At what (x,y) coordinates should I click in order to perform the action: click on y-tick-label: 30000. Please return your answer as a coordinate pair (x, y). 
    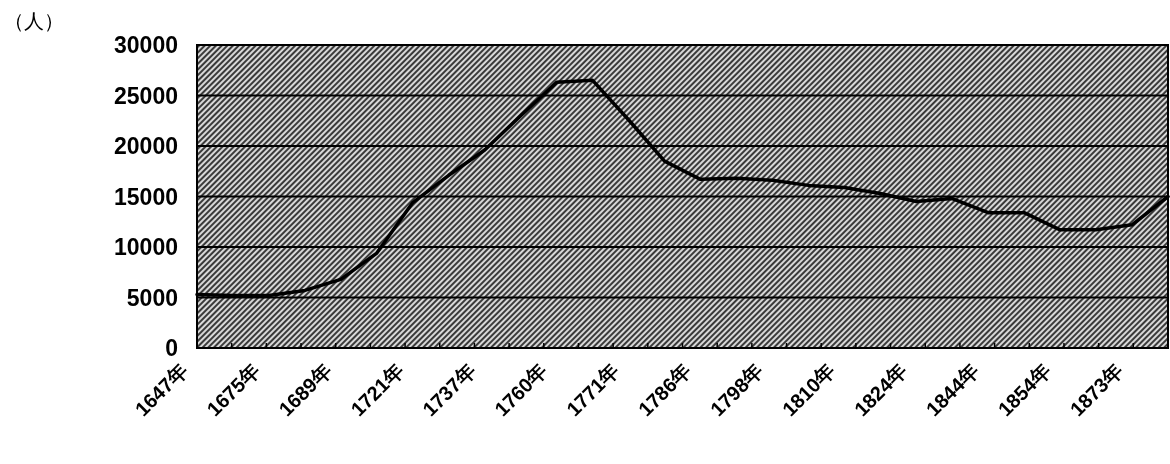
    Looking at the image, I should click on (146, 45).